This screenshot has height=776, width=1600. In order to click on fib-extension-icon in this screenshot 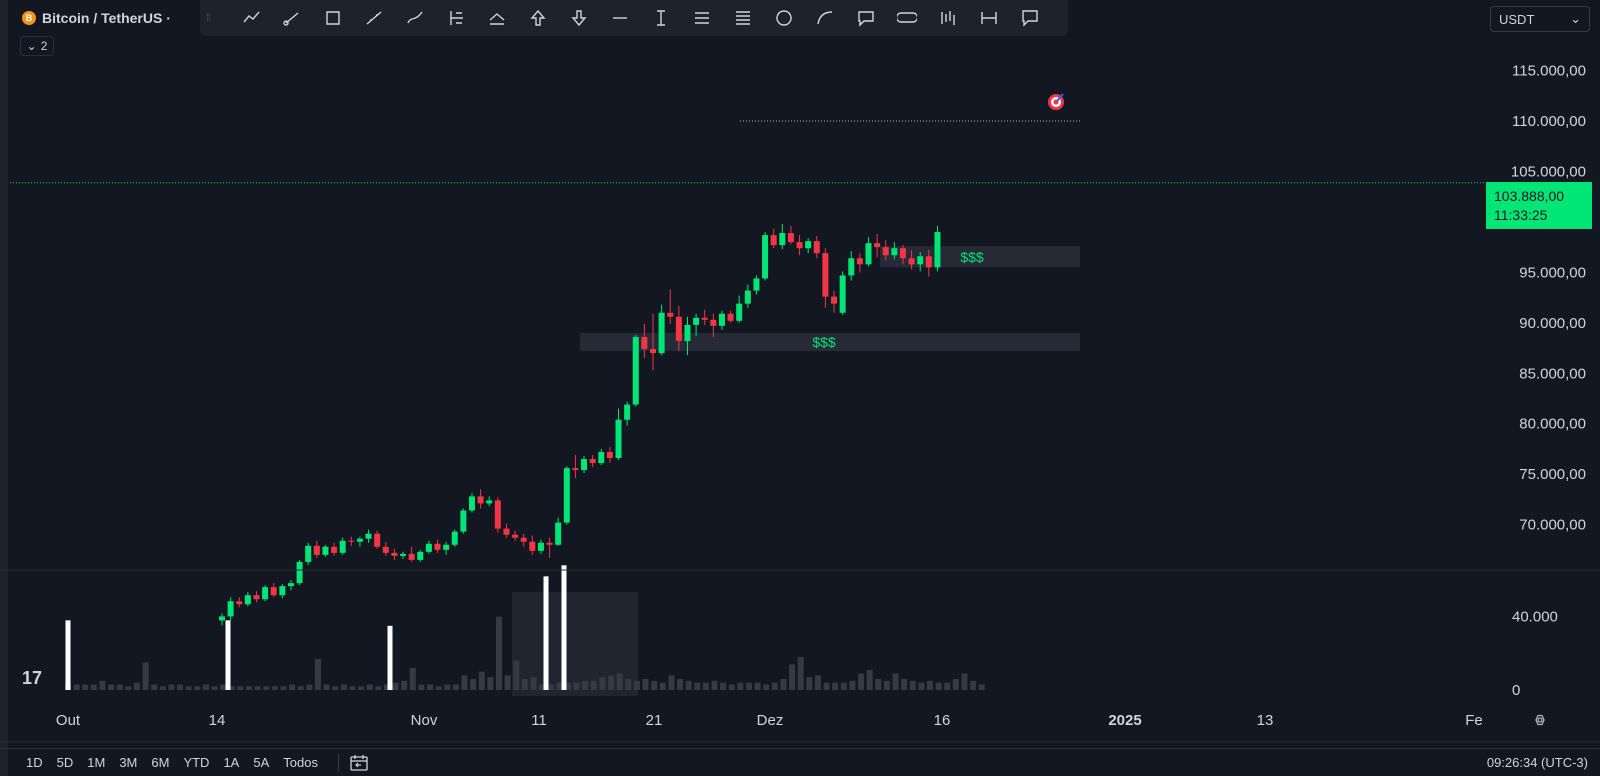, I will do `click(701, 18)`.